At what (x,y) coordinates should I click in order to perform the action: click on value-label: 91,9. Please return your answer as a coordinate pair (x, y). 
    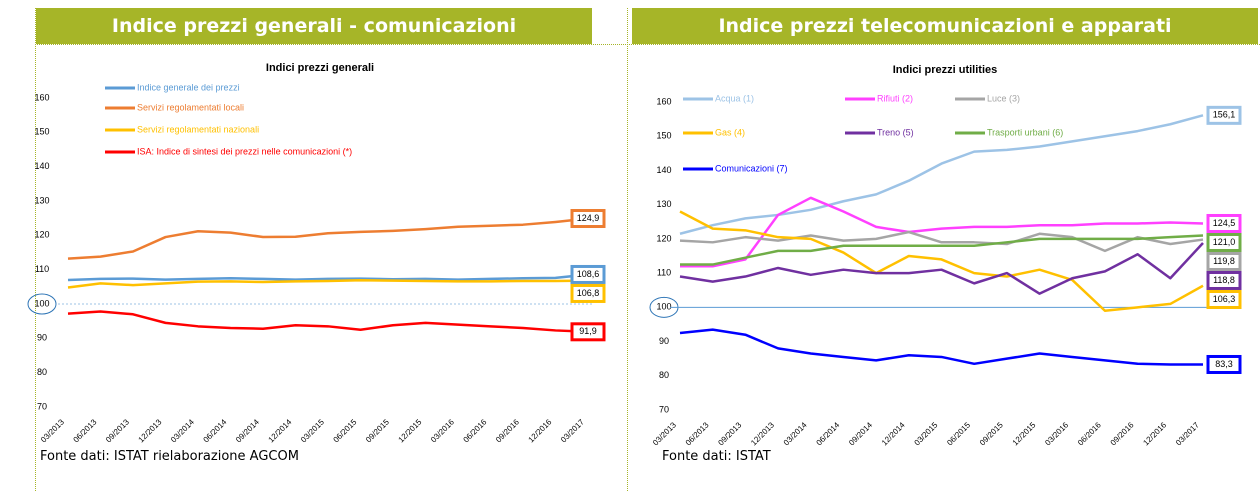
    Looking at the image, I should click on (588, 331).